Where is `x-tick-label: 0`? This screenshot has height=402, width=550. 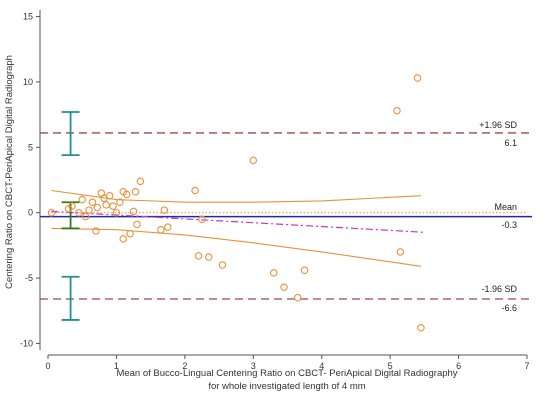 x-tick-label: 0 is located at coordinates (47, 366).